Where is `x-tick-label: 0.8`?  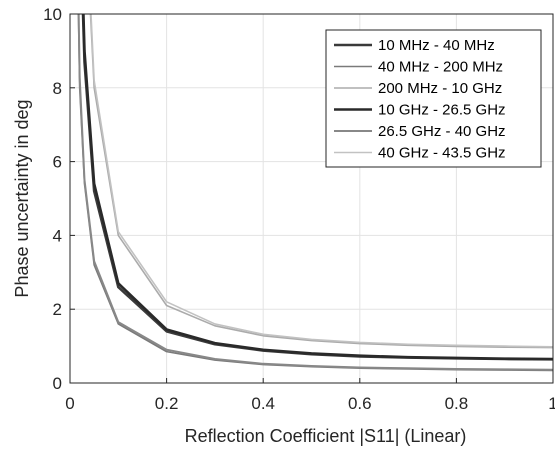
x-tick-label: 0.8 is located at coordinates (457, 403).